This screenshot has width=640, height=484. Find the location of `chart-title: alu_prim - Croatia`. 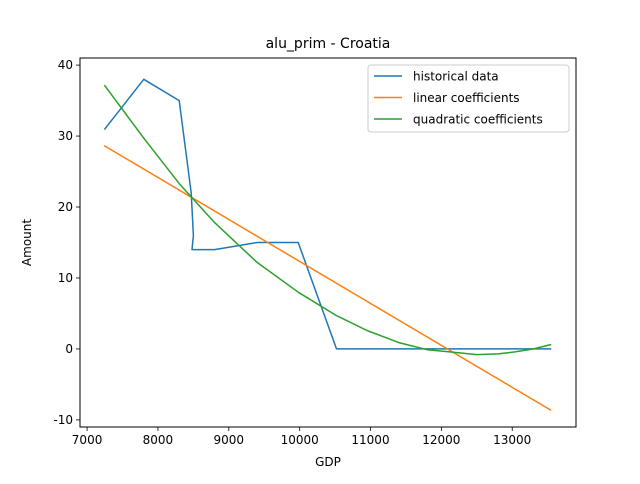

chart-title: alu_prim - Croatia is located at coordinates (328, 44).